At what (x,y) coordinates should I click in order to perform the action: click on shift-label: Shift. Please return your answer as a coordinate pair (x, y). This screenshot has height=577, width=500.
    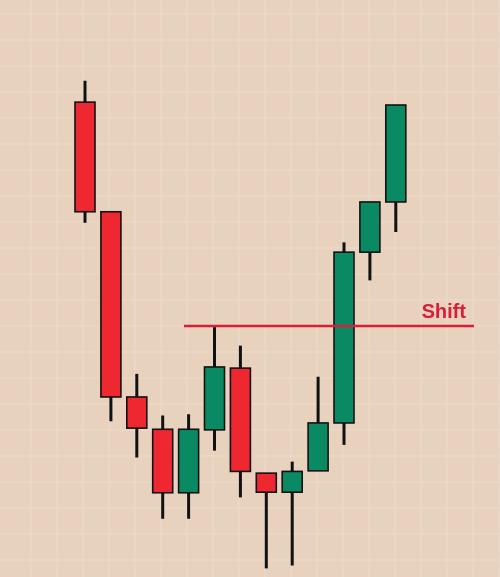
    Looking at the image, I should click on (444, 312).